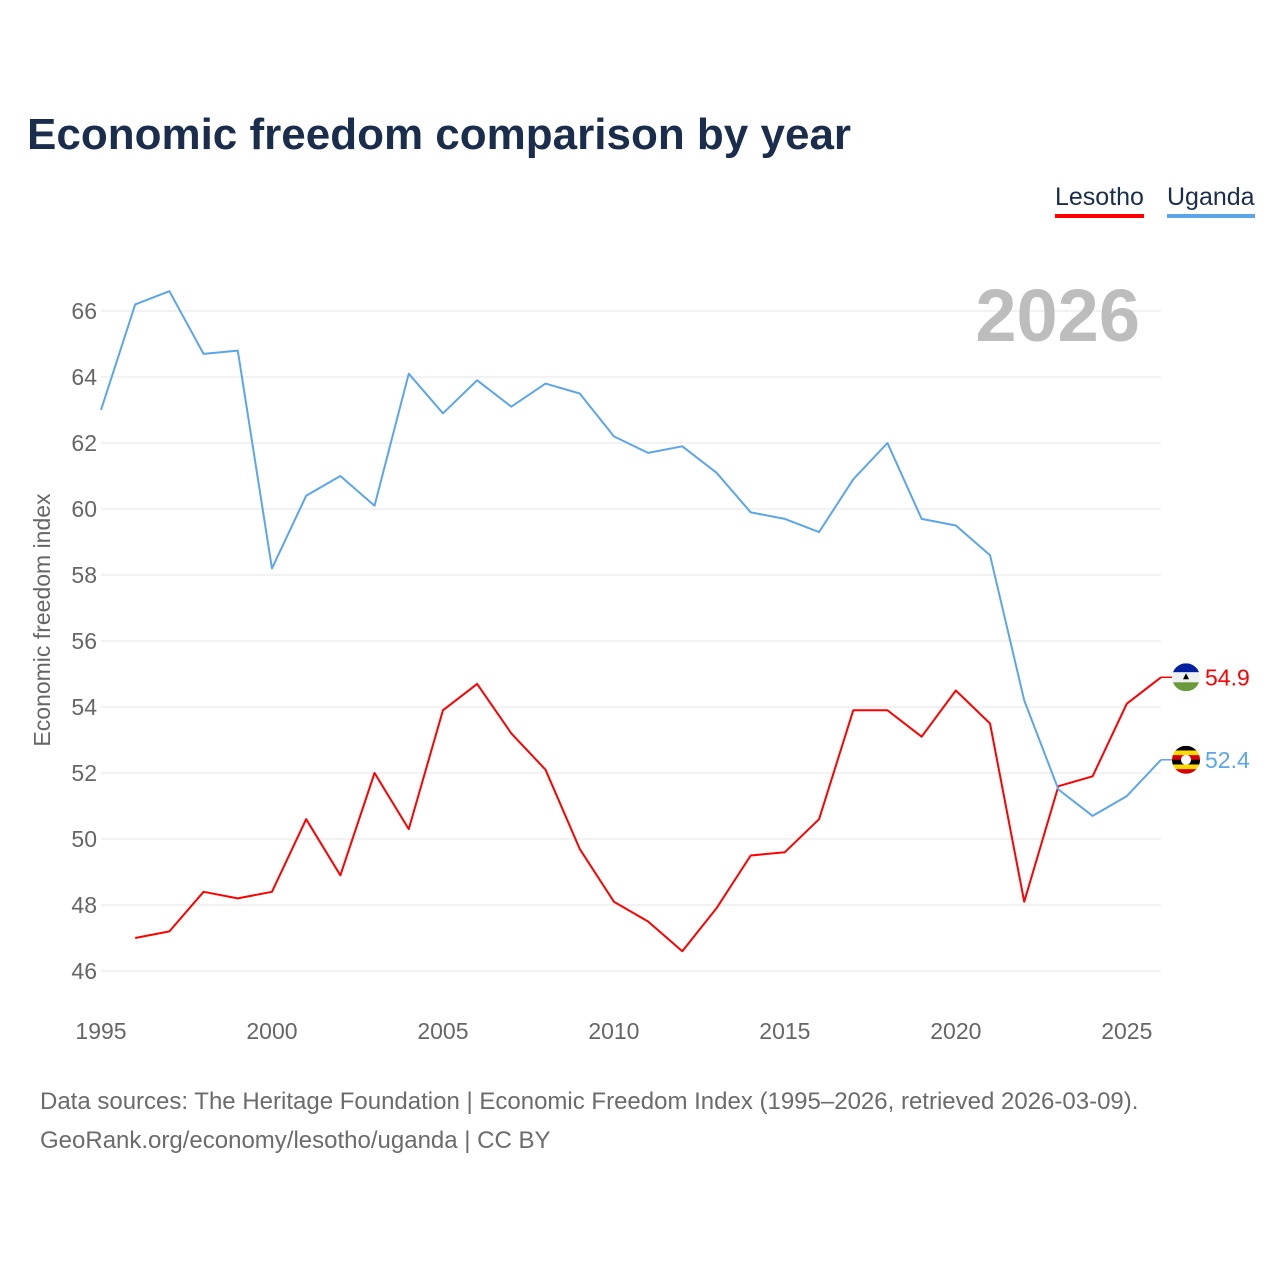 The image size is (1280, 1280). I want to click on legend-item-lesotho: Lesotho, so click(1099, 200).